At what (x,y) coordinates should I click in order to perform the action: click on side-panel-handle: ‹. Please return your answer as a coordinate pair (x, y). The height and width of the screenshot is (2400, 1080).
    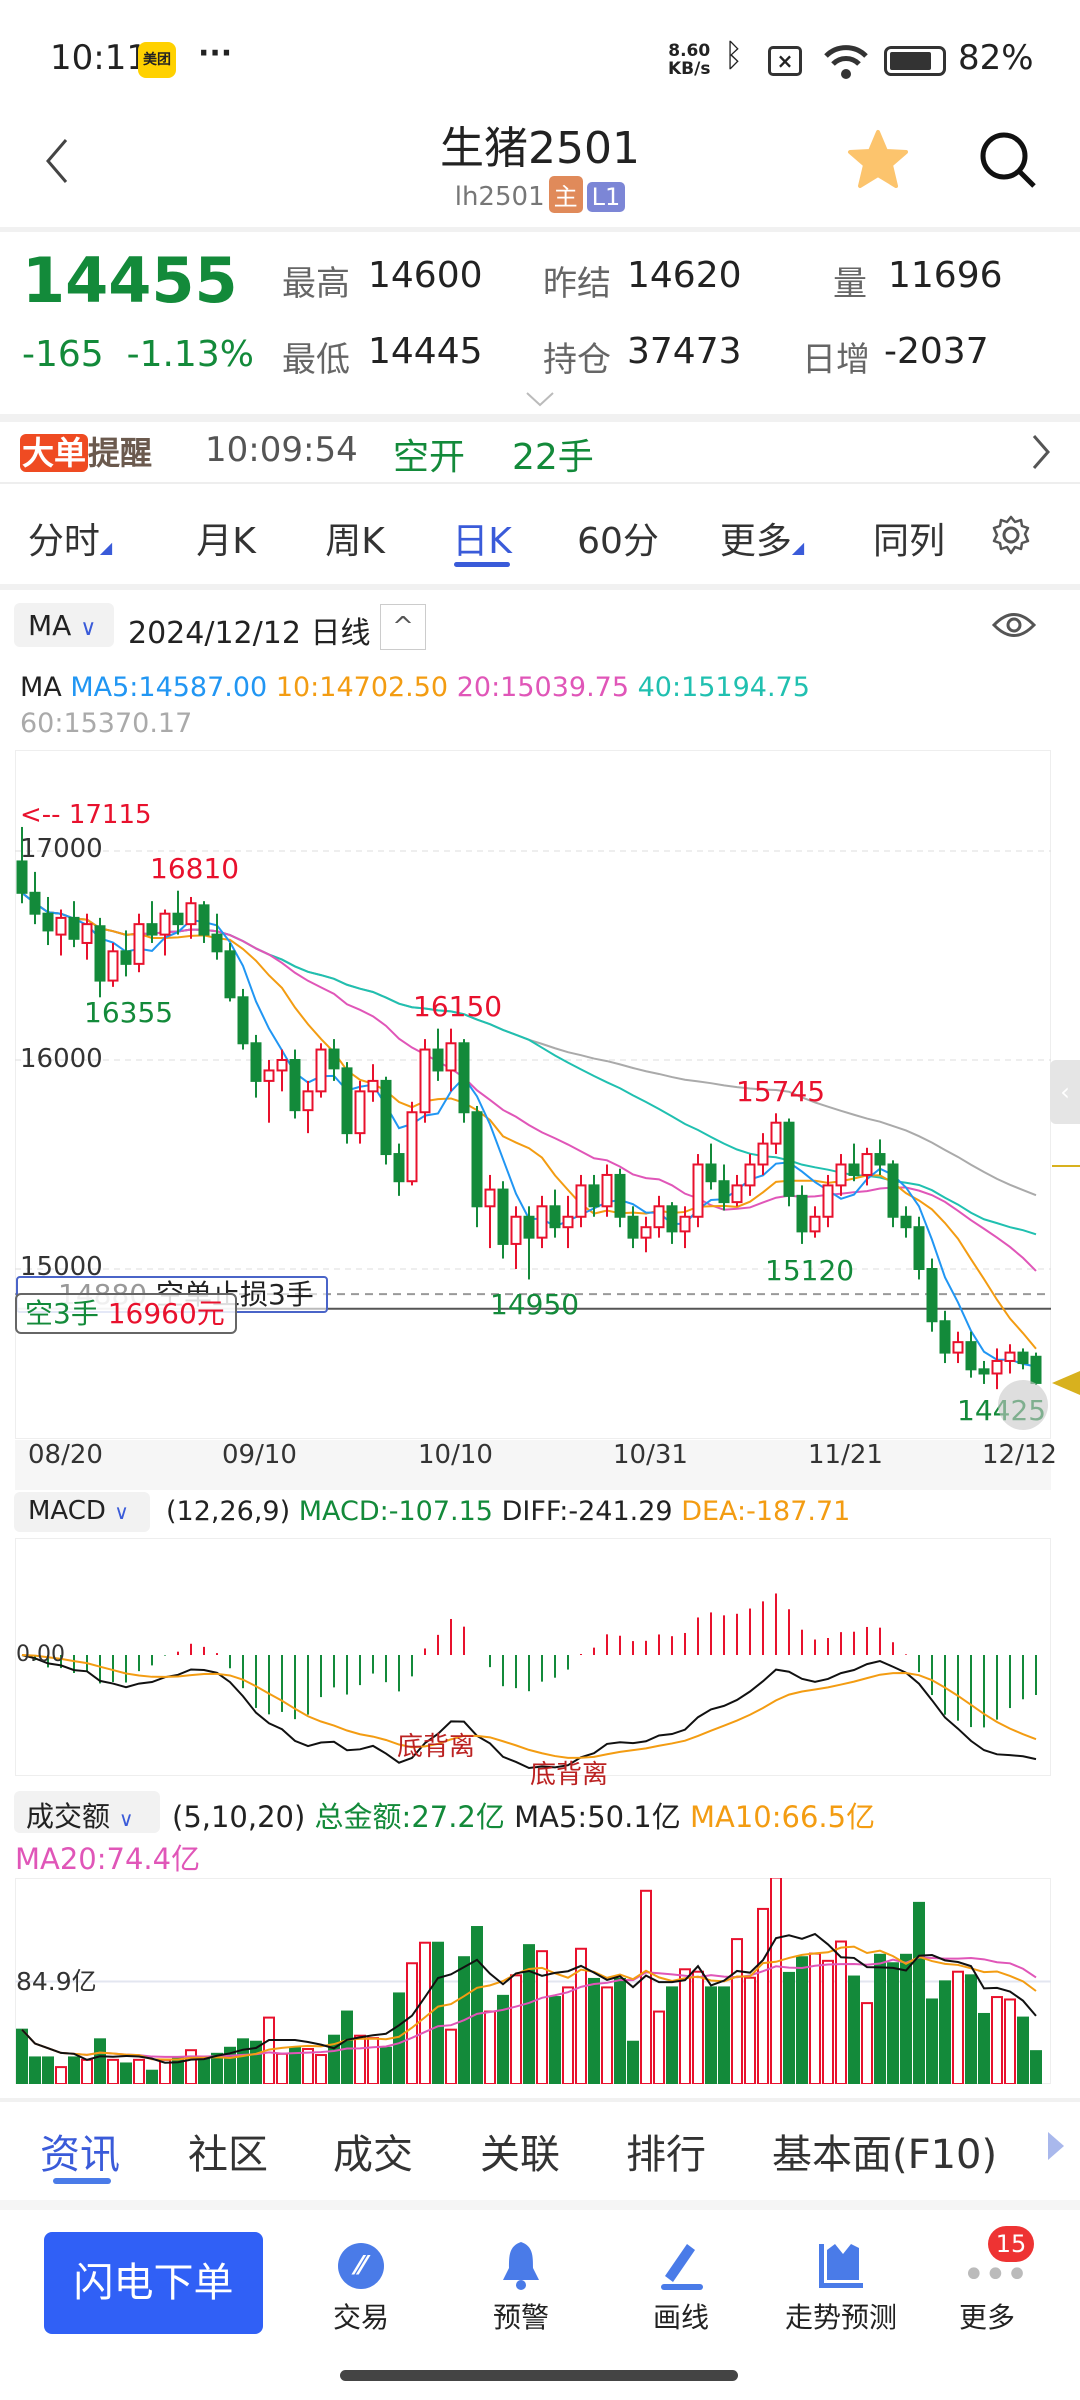
    Looking at the image, I should click on (1065, 1092).